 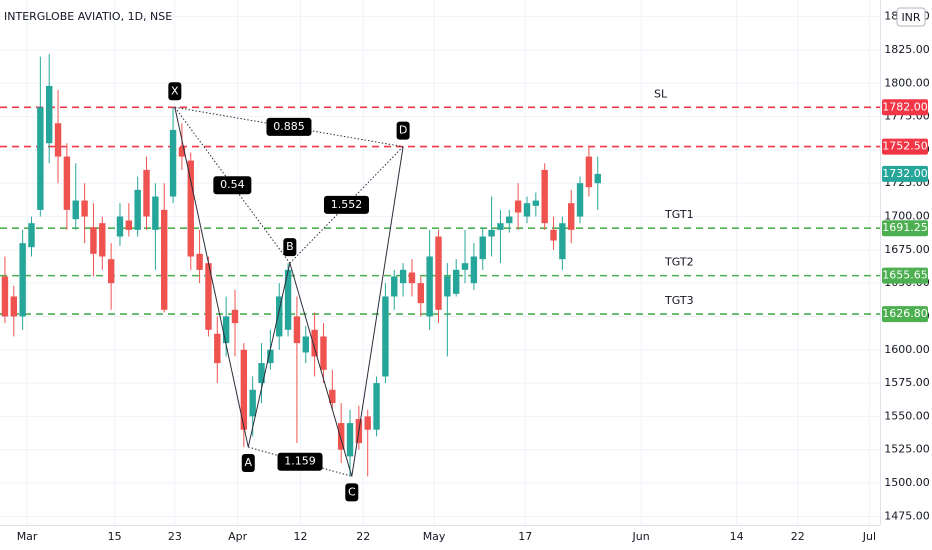 What do you see at coordinates (737, 536) in the screenshot?
I see `x-tick-label: 14` at bounding box center [737, 536].